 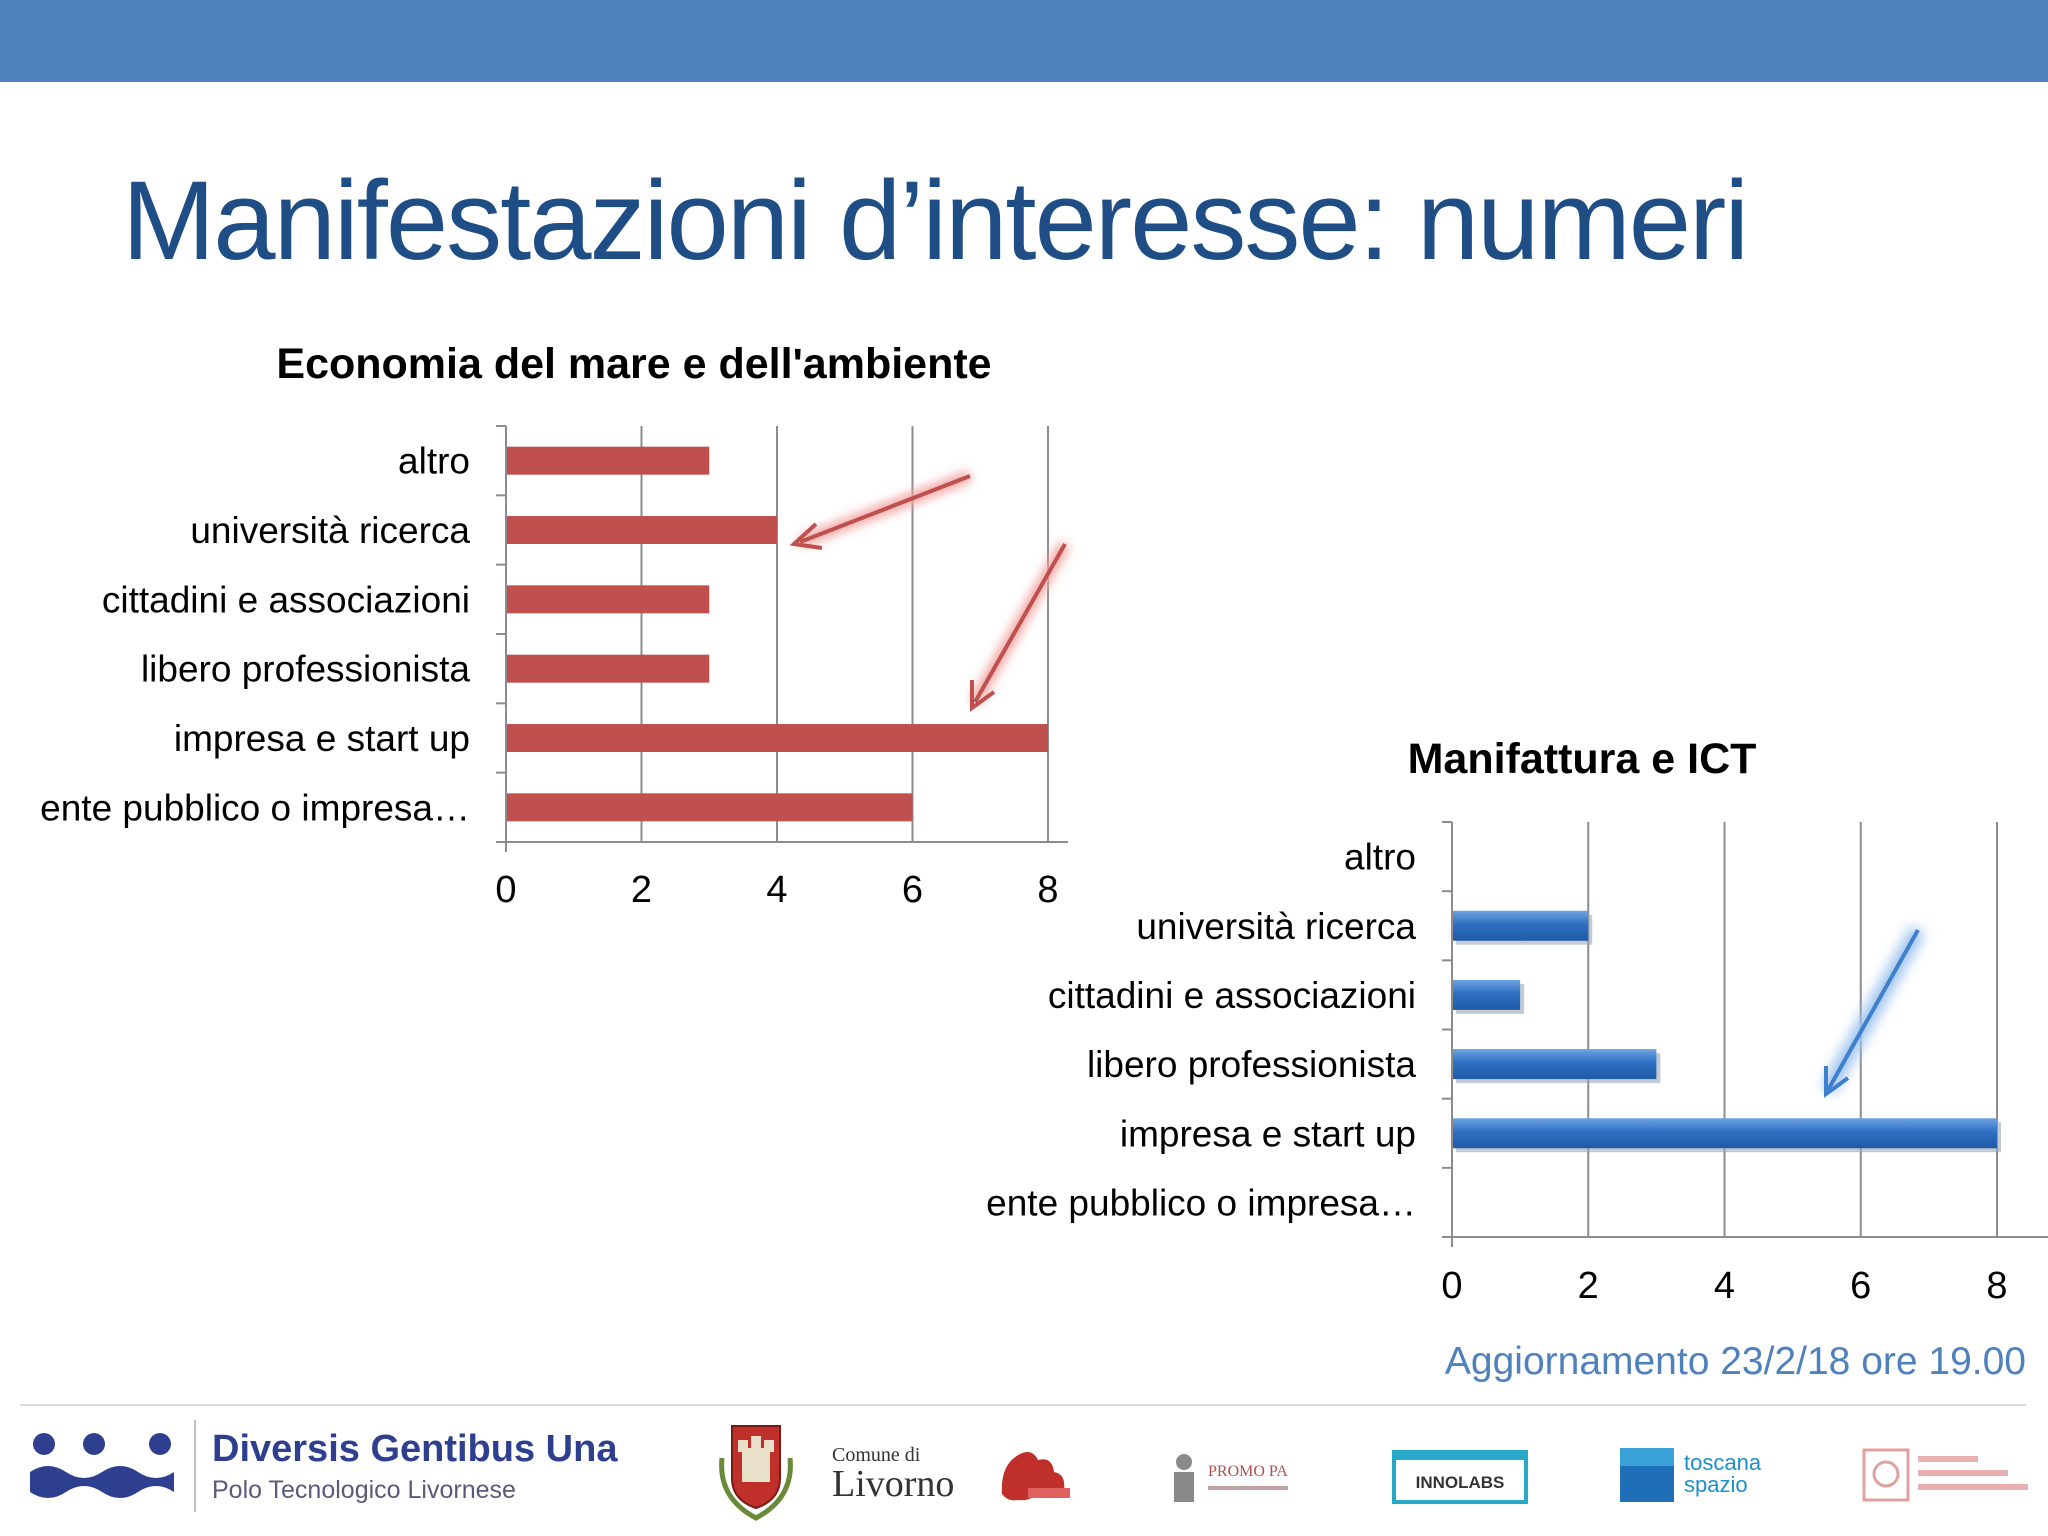 I want to click on c1-tick-label: 2, so click(x=641, y=890).